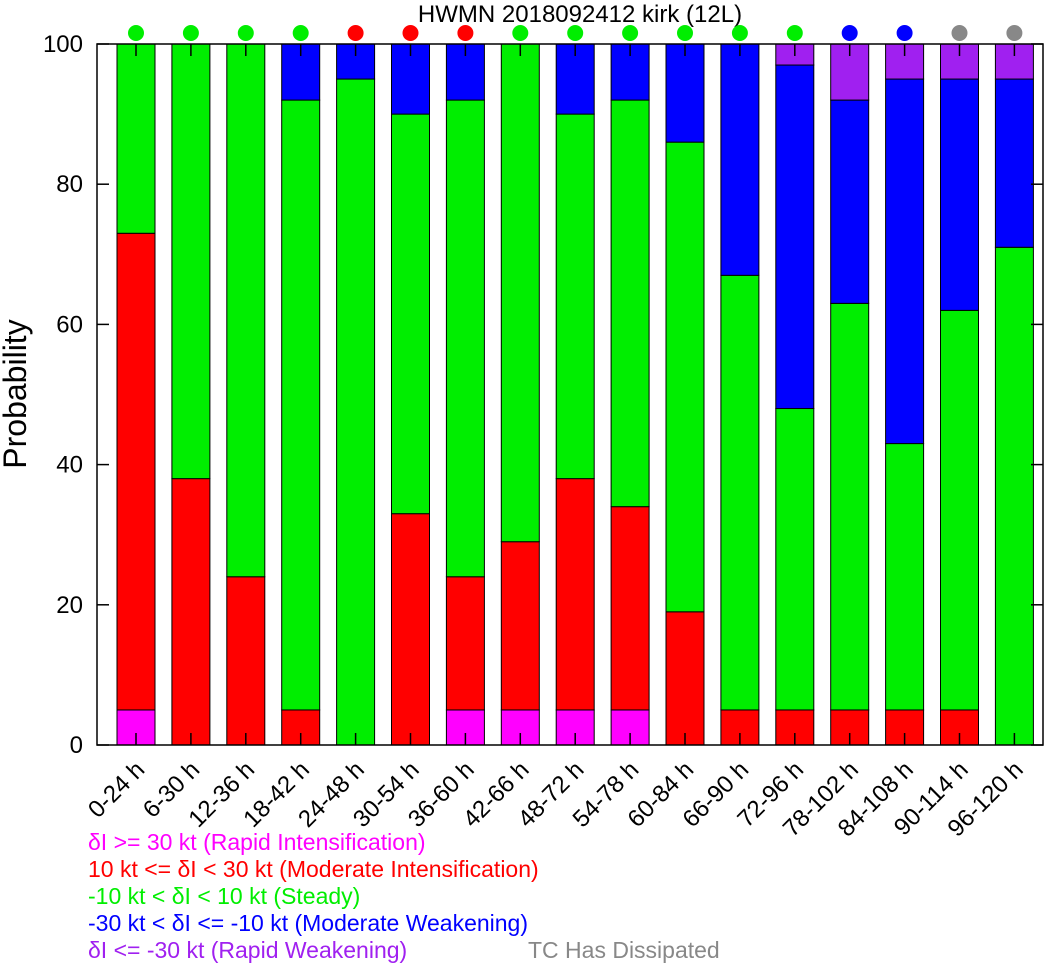 Image resolution: width=1057 pixels, height=968 pixels. Describe the element at coordinates (580, 14) in the screenshot. I see `chart-title: HWMN 2018092412 kirk (12L)` at that location.